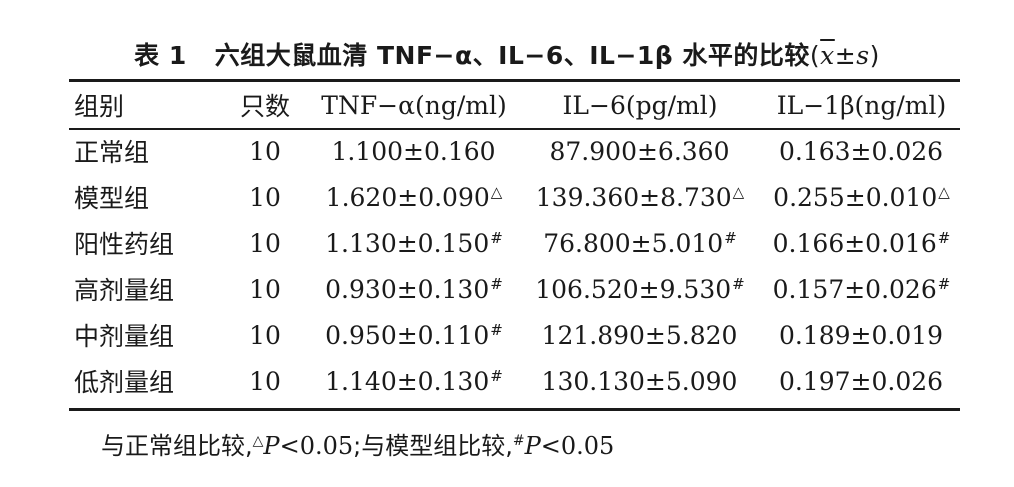 This screenshot has width=1014, height=487. I want to click on header-rule, so click(514, 129).